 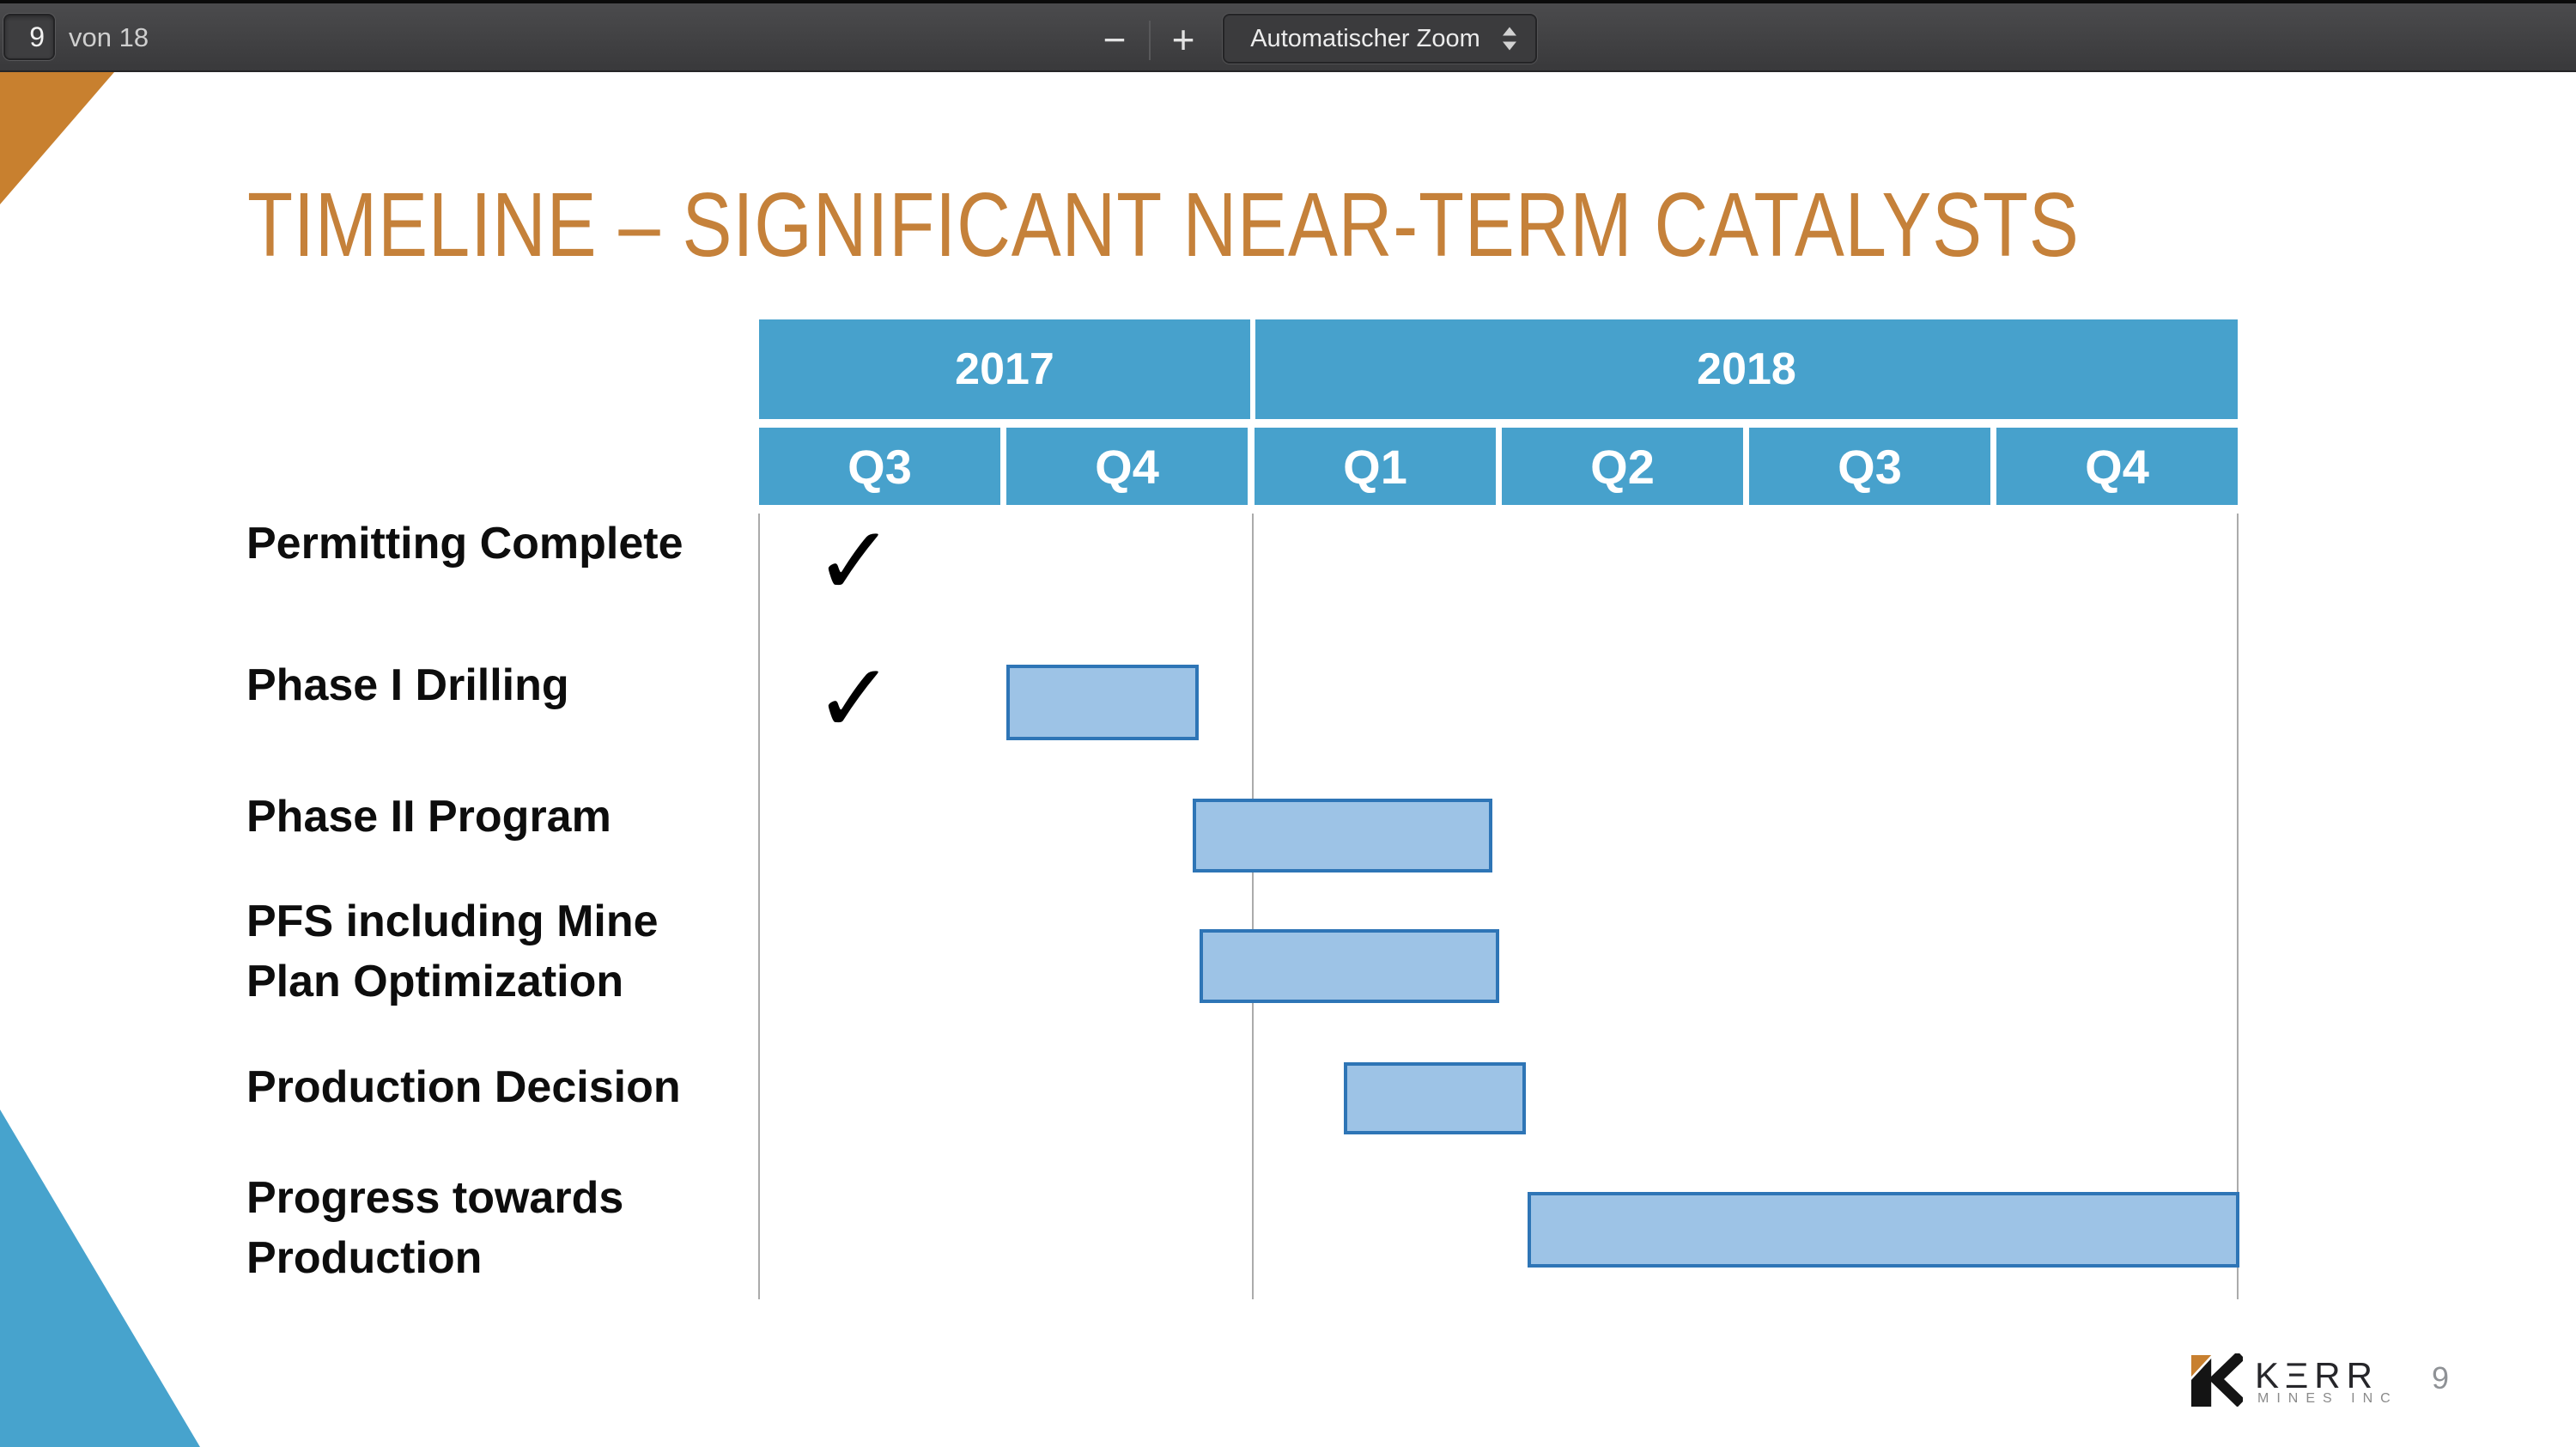 I want to click on pdf-toolbar: von 18 − + Automatischer Zoom, so click(x=1288, y=36).